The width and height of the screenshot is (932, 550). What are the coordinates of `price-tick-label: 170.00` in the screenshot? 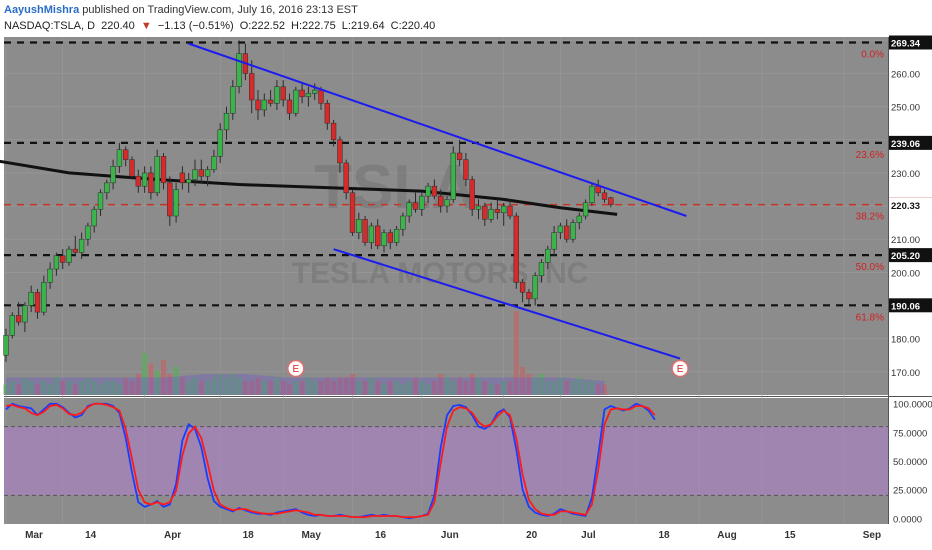 It's located at (905, 373).